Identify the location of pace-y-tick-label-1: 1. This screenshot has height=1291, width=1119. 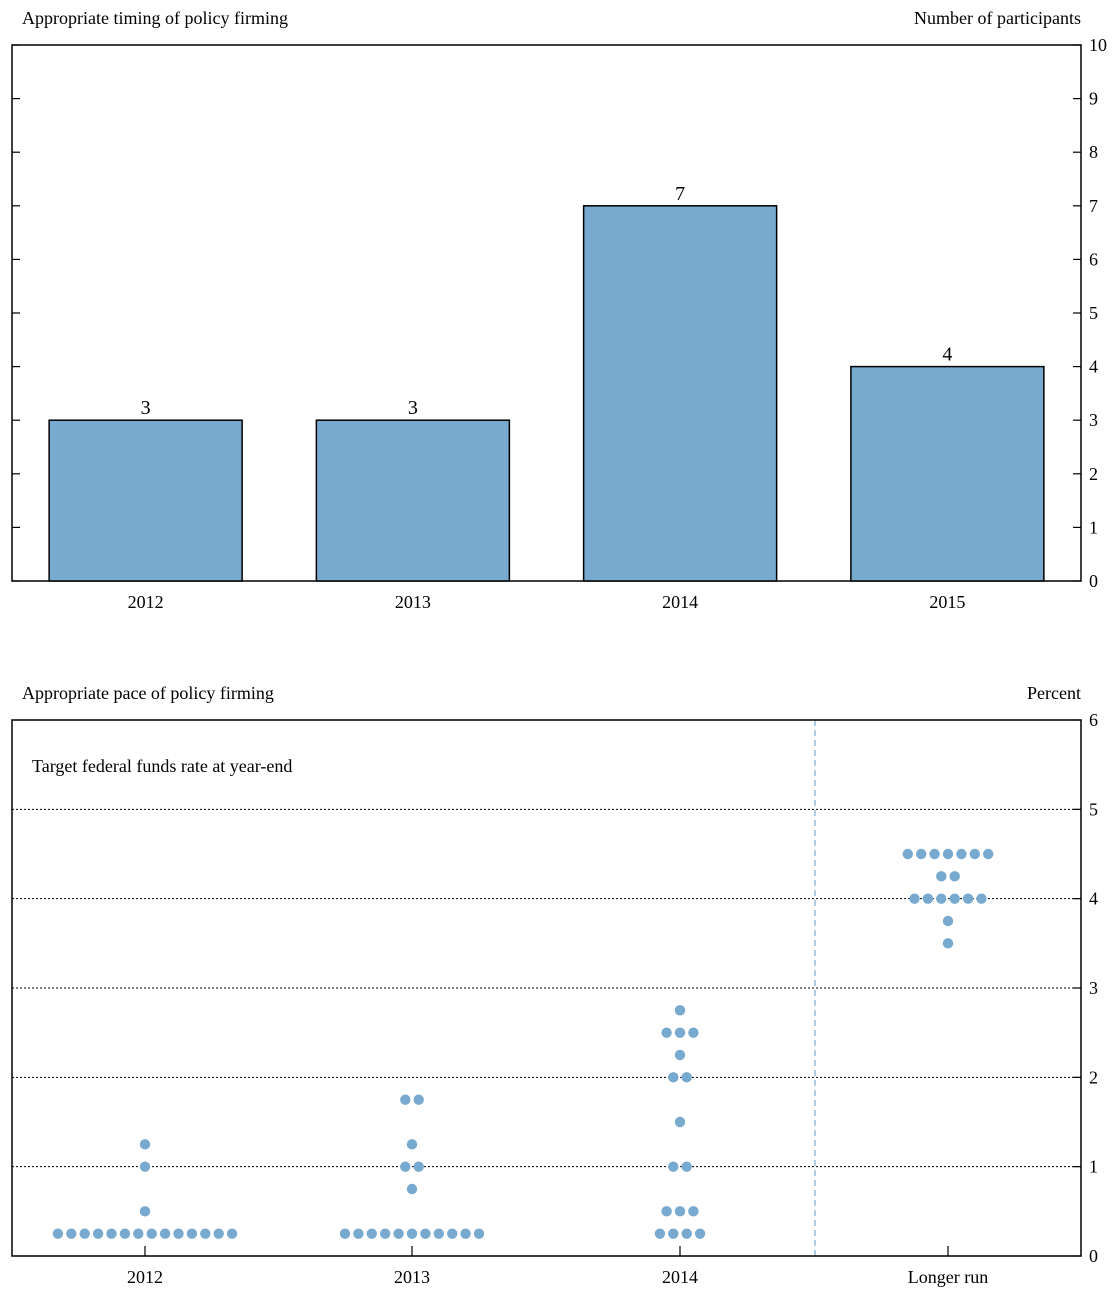
(1093, 1167).